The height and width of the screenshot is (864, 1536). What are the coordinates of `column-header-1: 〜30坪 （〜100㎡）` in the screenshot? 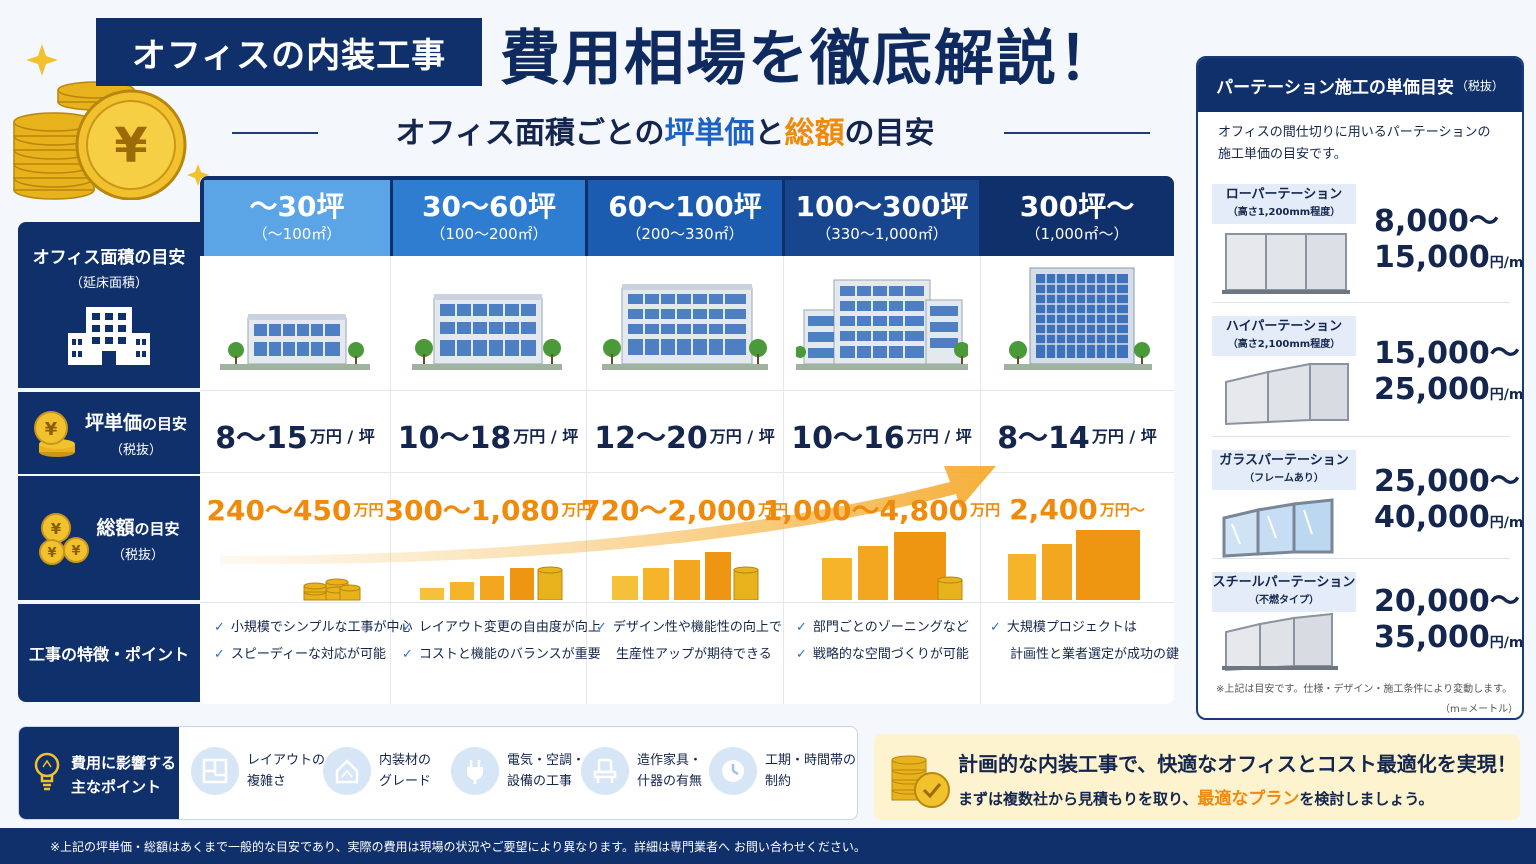 It's located at (297, 218).